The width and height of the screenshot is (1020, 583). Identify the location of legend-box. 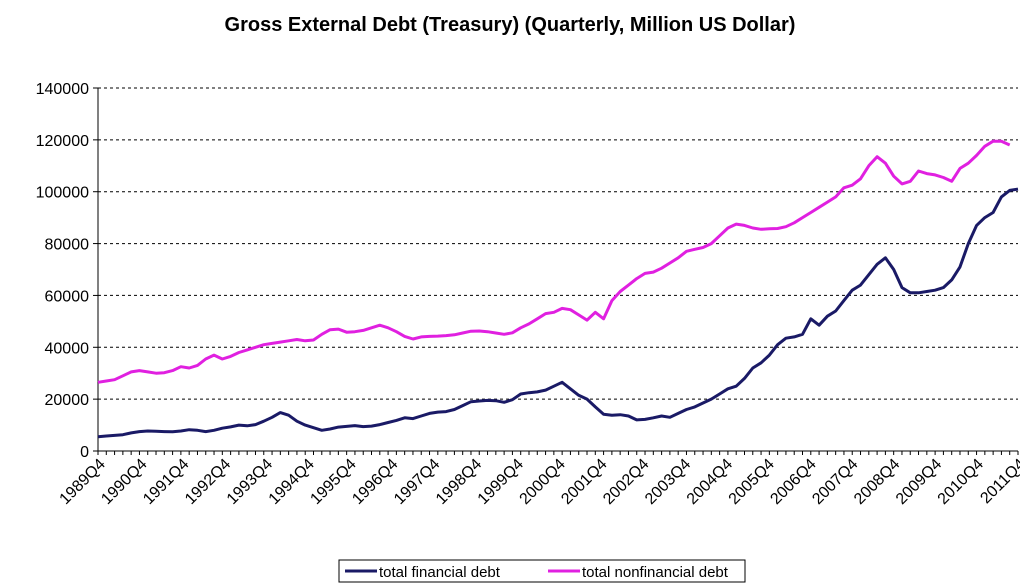
(542, 571).